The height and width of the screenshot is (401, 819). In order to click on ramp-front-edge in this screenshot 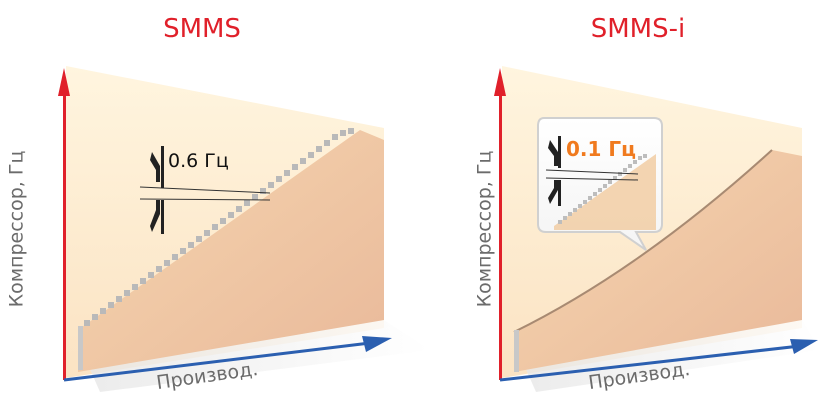, I will do `click(516, 351)`.